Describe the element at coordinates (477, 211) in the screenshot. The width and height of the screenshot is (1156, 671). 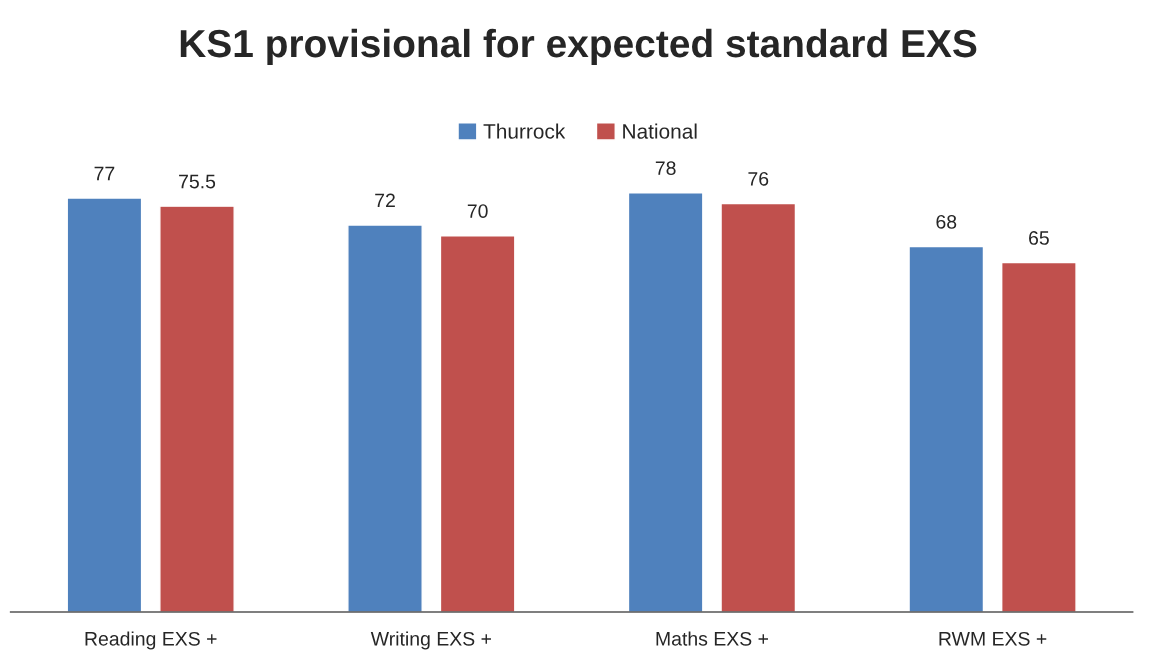
I see `data-label: 70` at that location.